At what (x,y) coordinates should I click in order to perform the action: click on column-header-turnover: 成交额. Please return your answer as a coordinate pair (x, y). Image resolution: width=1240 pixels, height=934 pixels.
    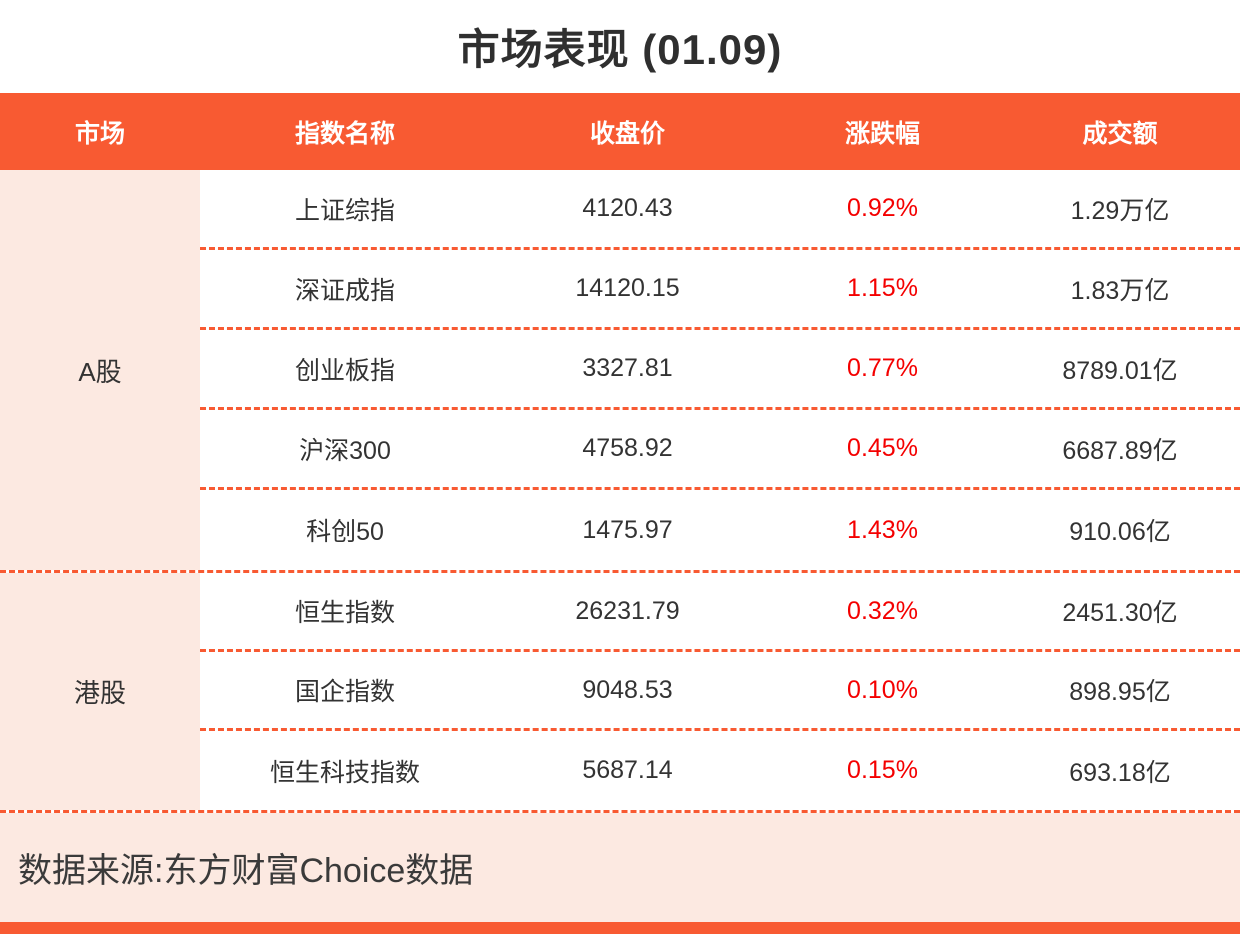
    Looking at the image, I should click on (1120, 133).